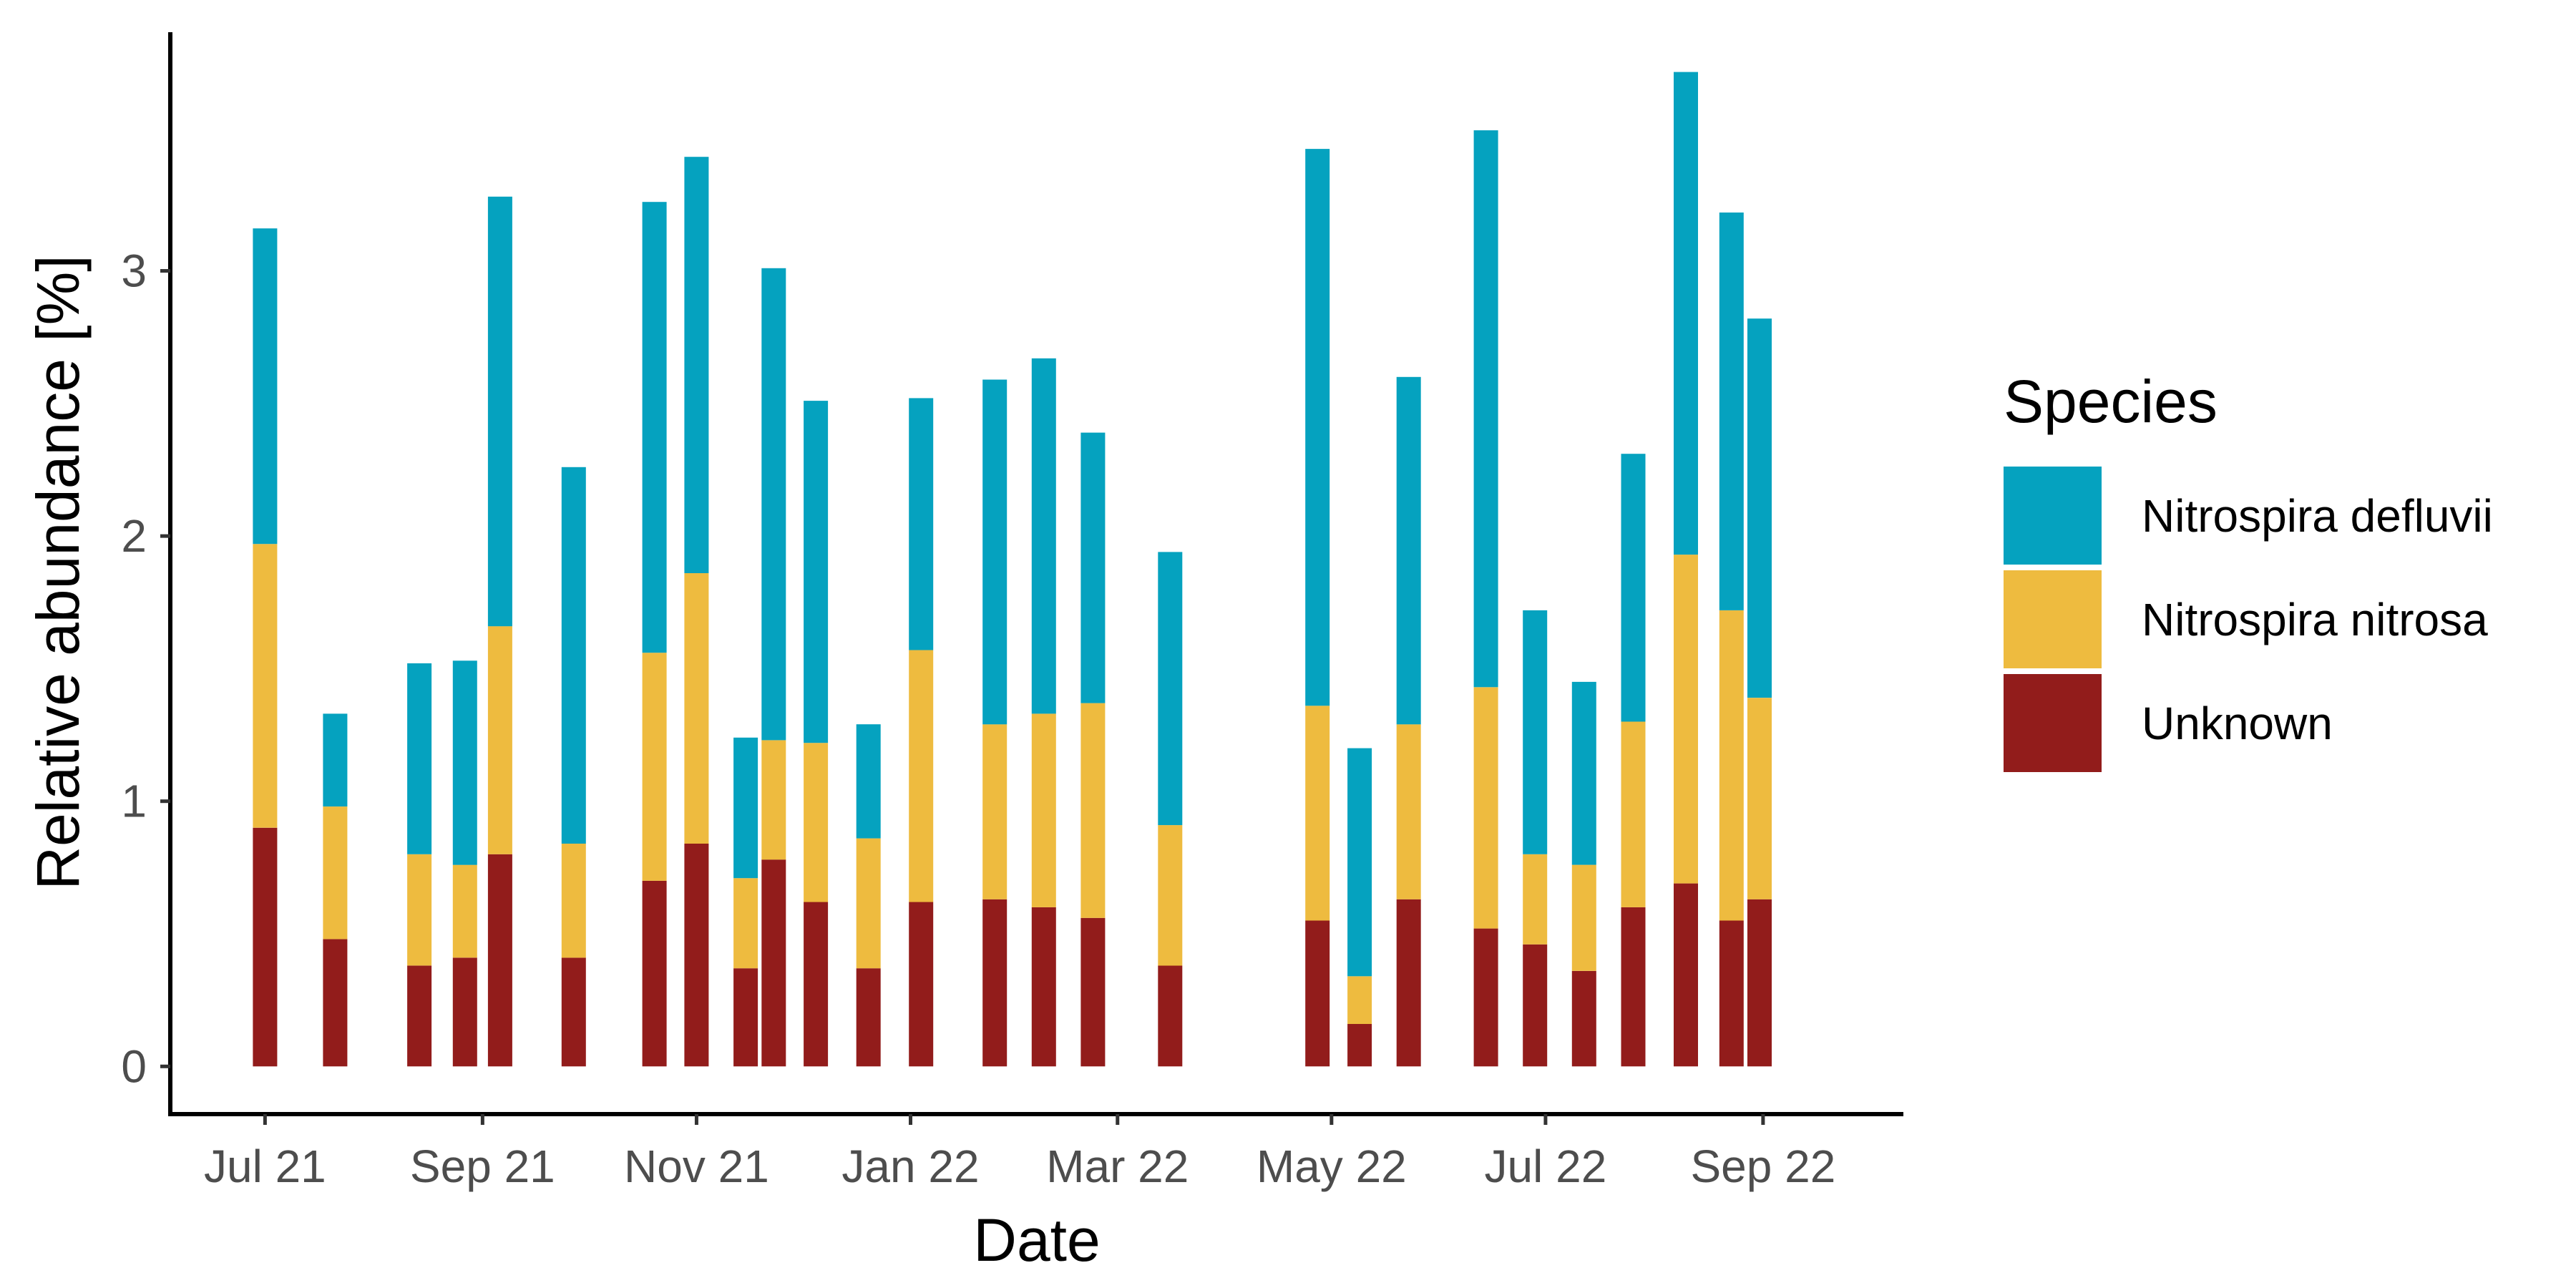 The height and width of the screenshot is (1288, 2576). What do you see at coordinates (1332, 1166) in the screenshot?
I see `x-tick-label: May 22` at bounding box center [1332, 1166].